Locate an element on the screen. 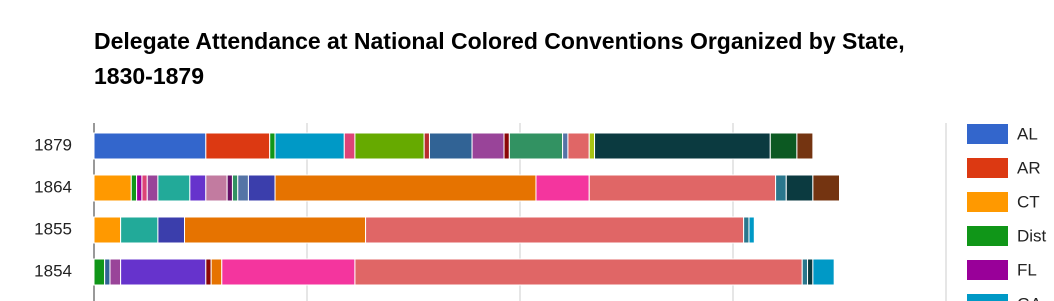 Image resolution: width=1054 pixels, height=301 pixels. legend-label: Dist is located at coordinates (1032, 235).